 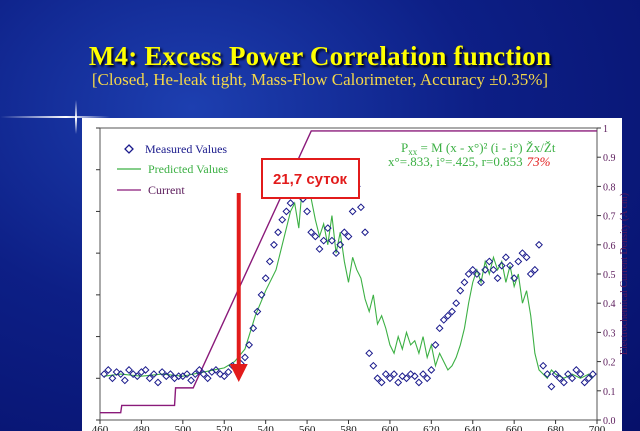 What do you see at coordinates (348, 427) in the screenshot?
I see `x-tick-label: 580` at bounding box center [348, 427].